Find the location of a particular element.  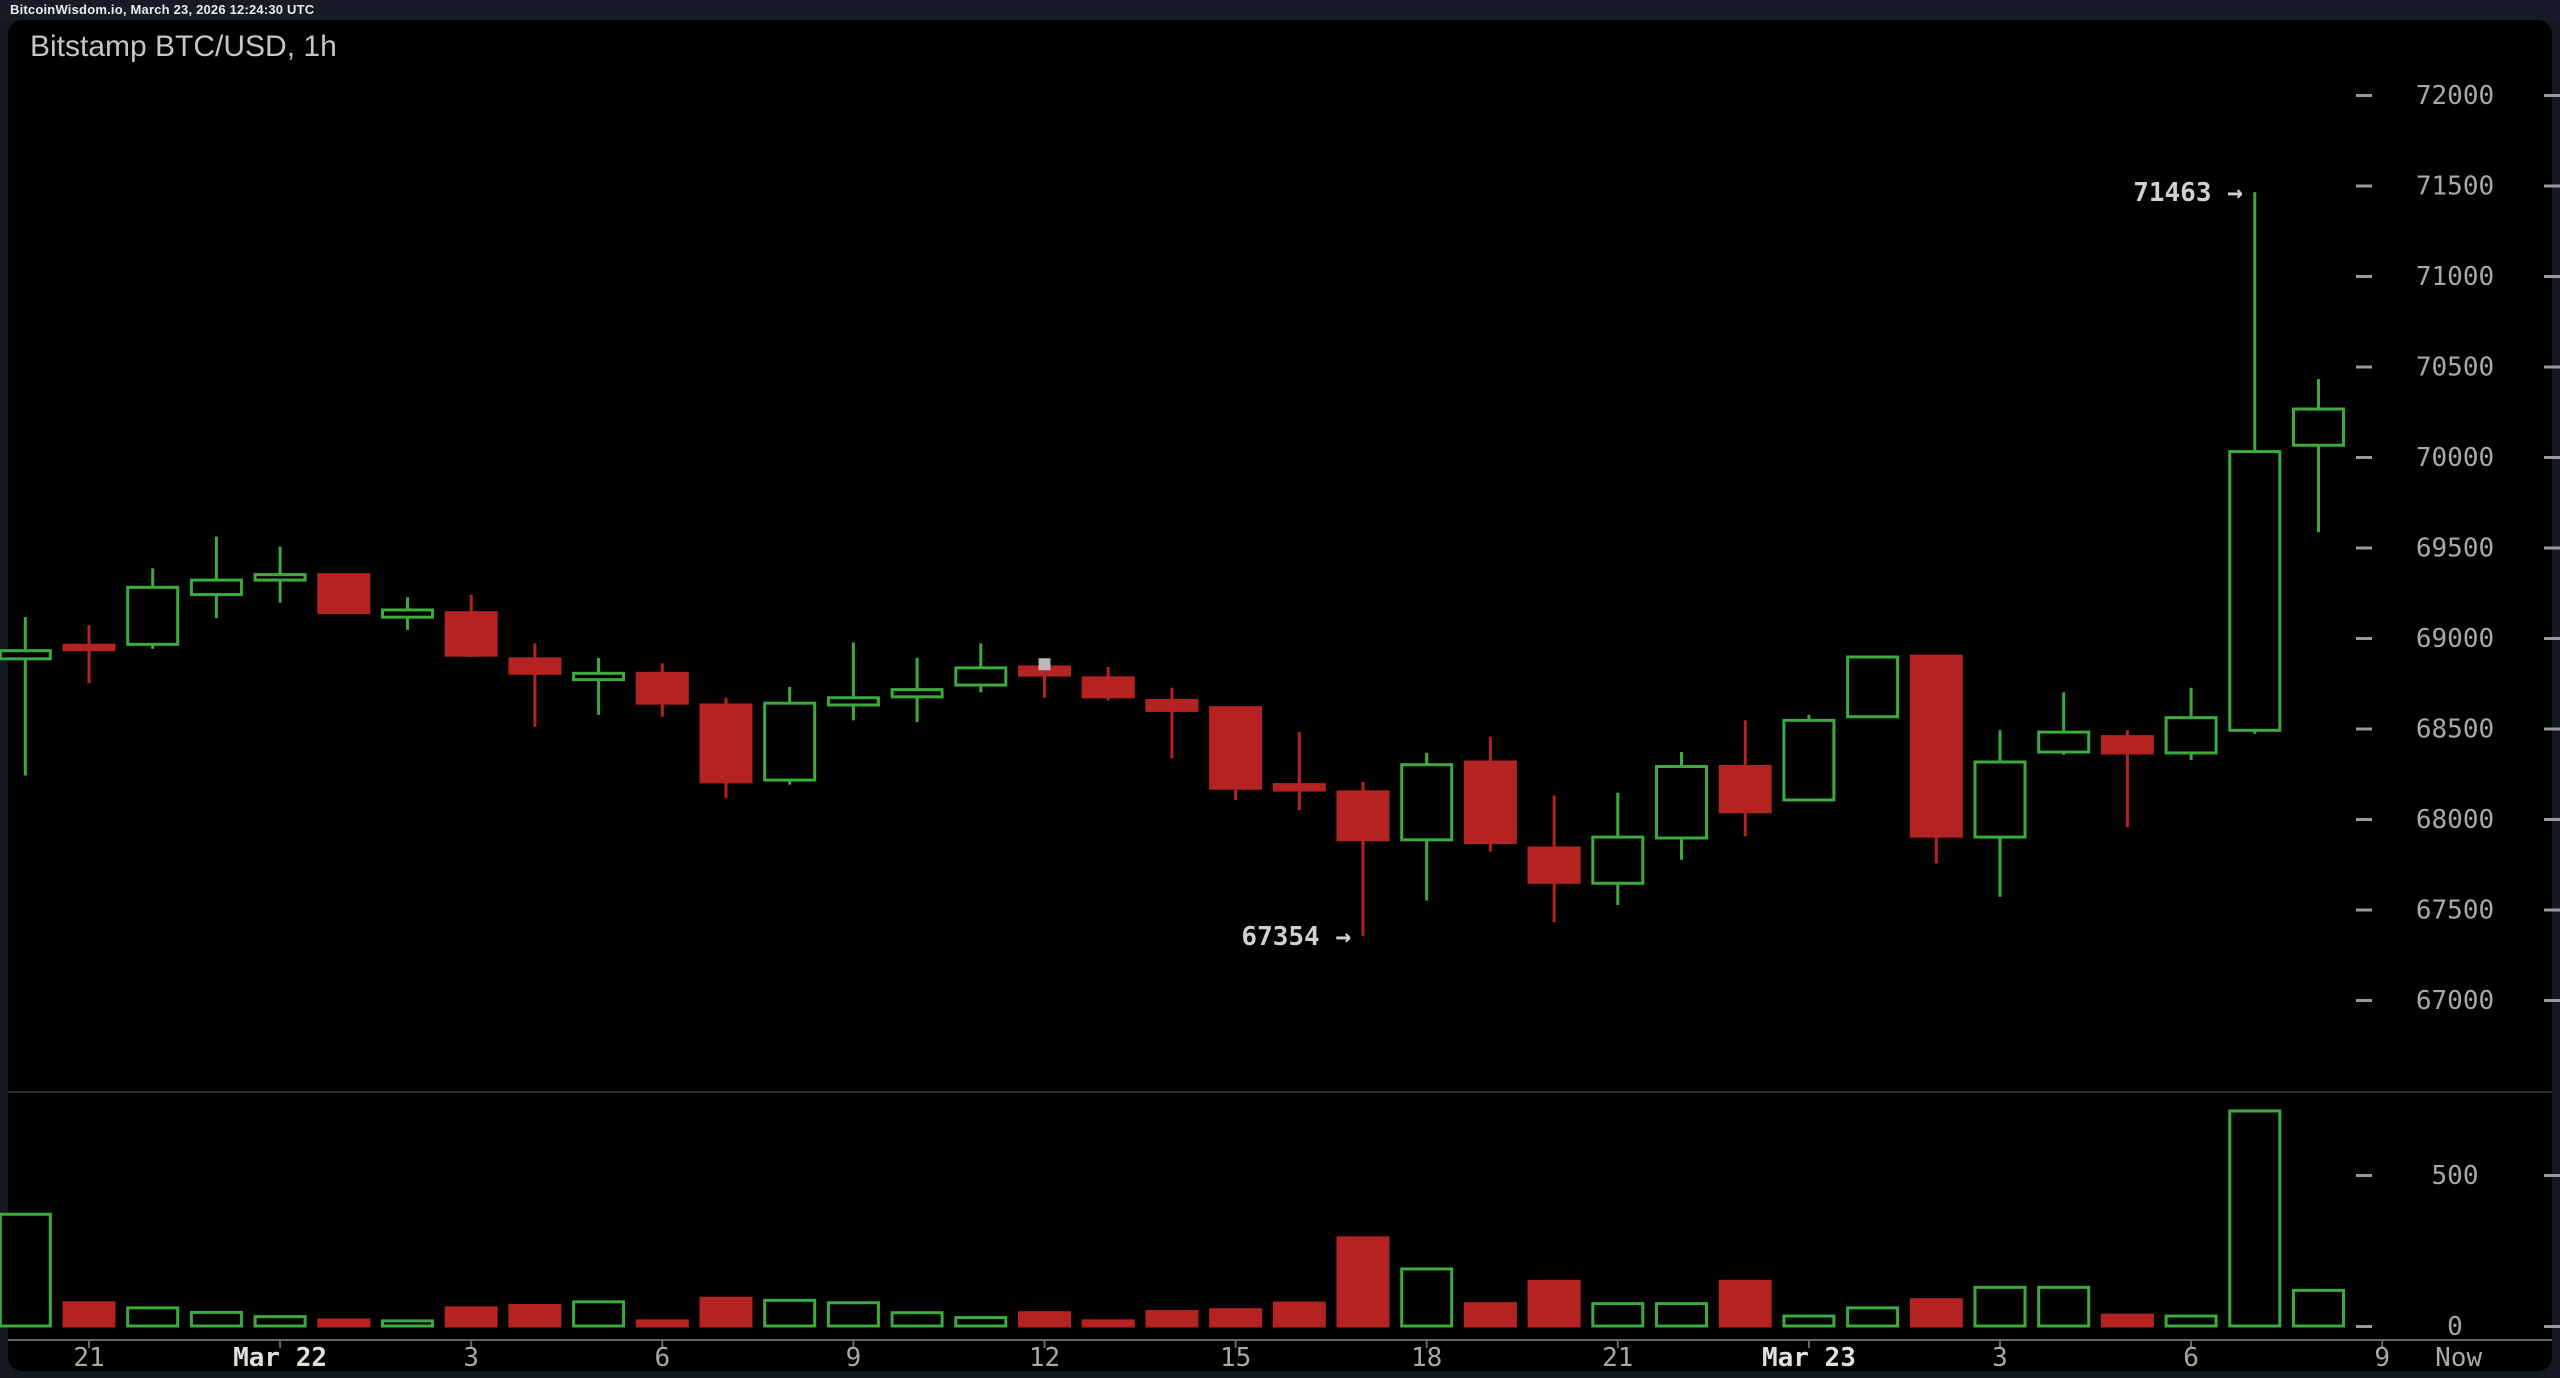

time-axis-label: 9 is located at coordinates (2382, 1358).